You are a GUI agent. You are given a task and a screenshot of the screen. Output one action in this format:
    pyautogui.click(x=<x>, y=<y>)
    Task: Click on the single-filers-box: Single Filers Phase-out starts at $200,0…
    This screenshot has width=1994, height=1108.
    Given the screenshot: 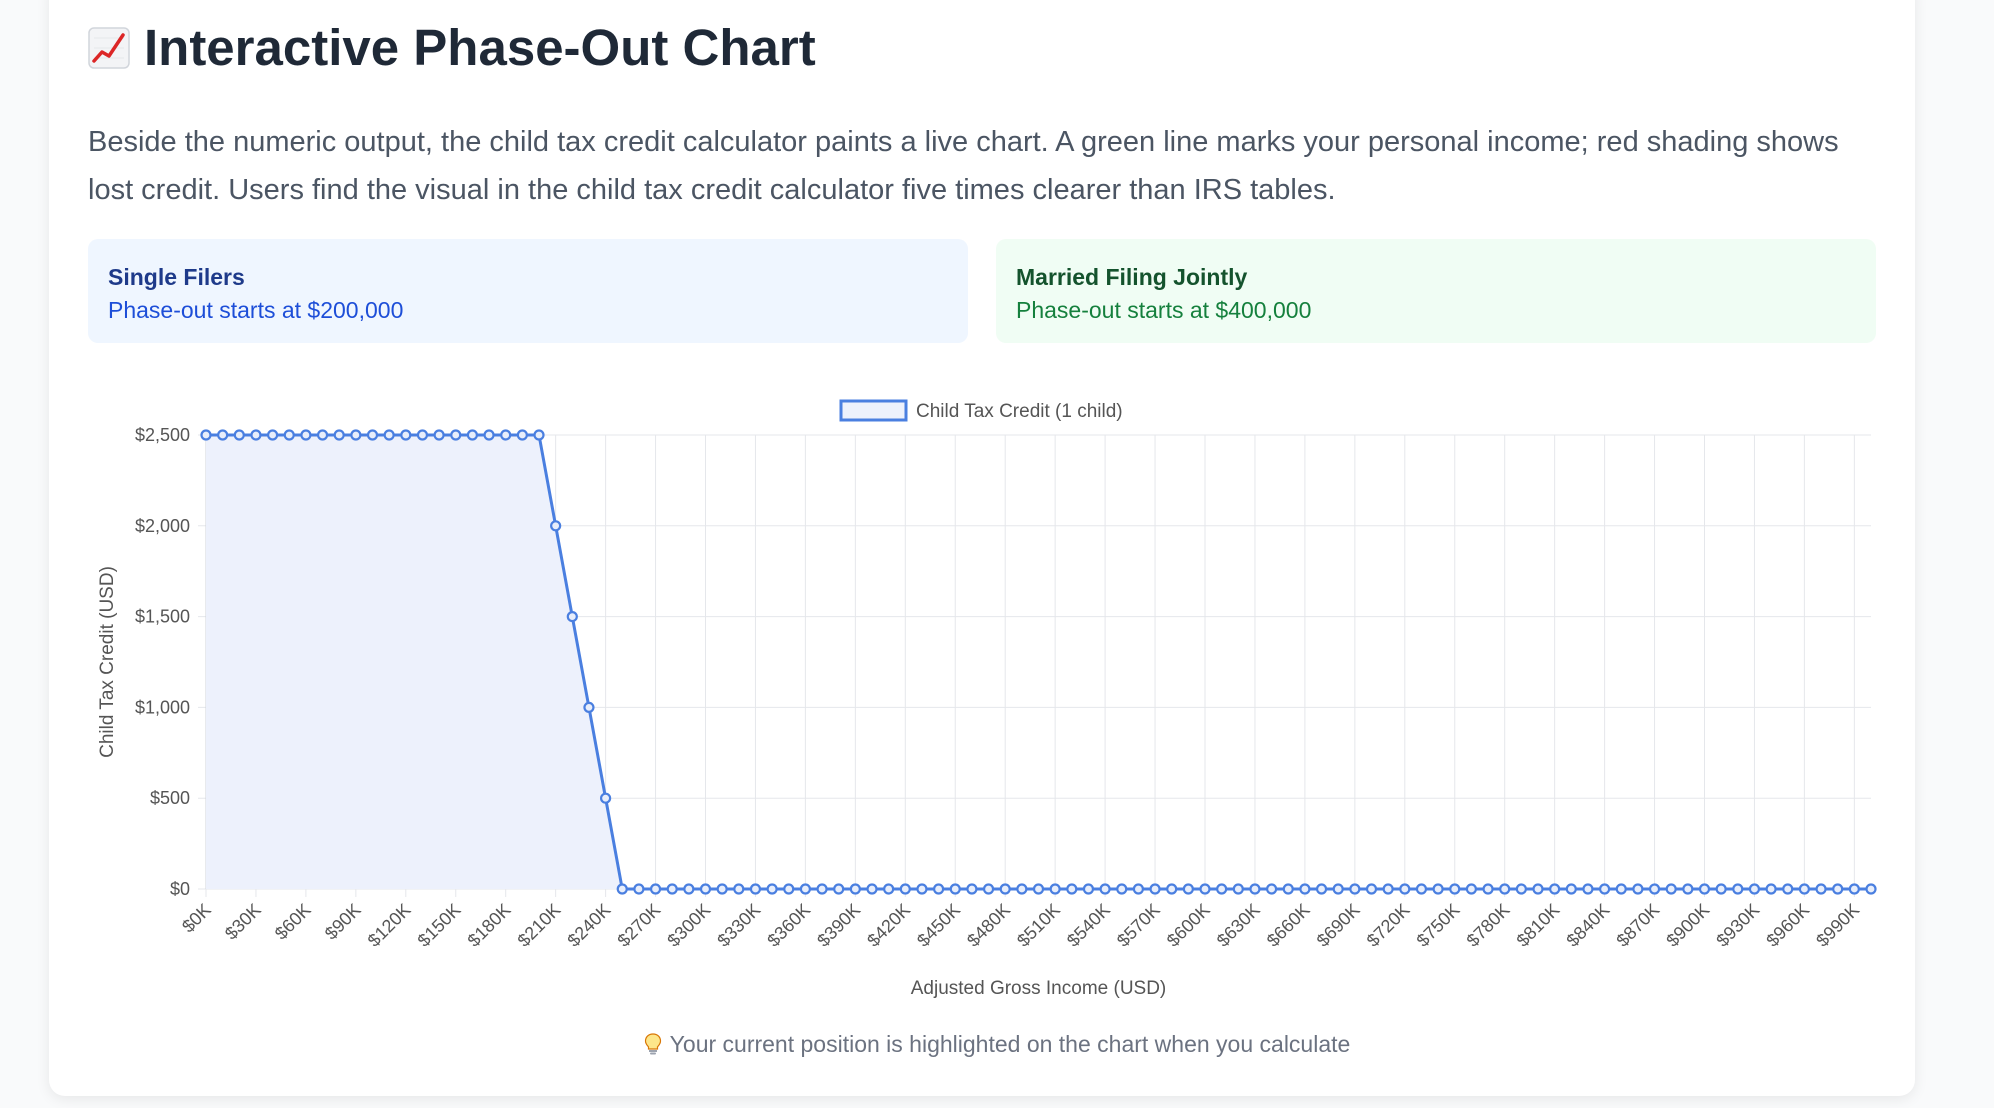 What is the action you would take?
    pyautogui.click(x=528, y=291)
    